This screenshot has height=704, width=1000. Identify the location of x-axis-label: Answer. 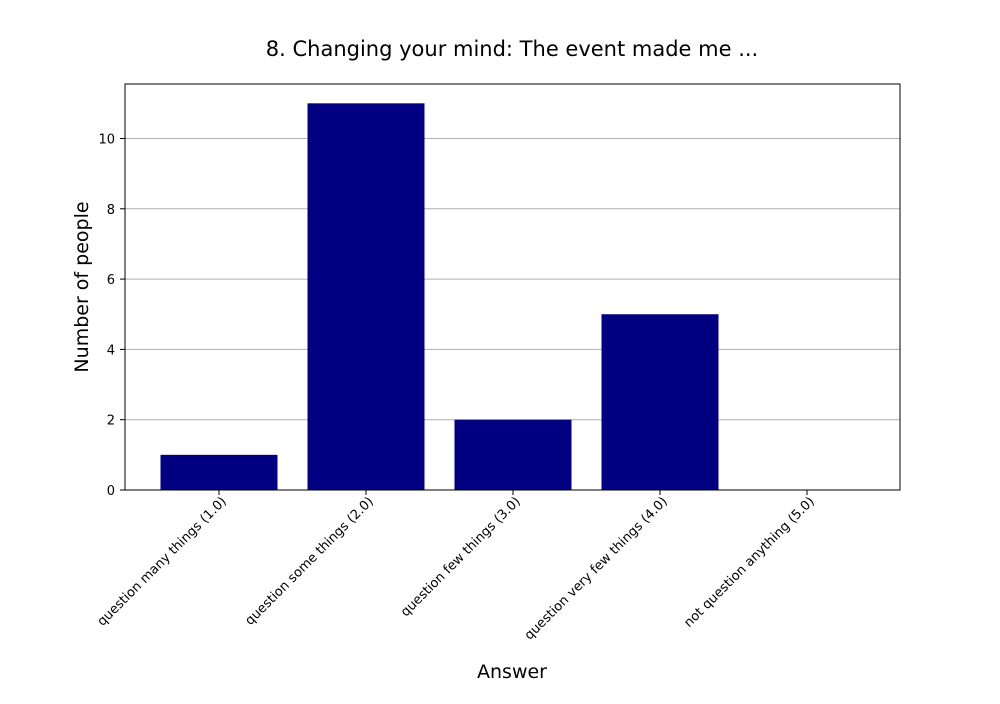
(512, 672).